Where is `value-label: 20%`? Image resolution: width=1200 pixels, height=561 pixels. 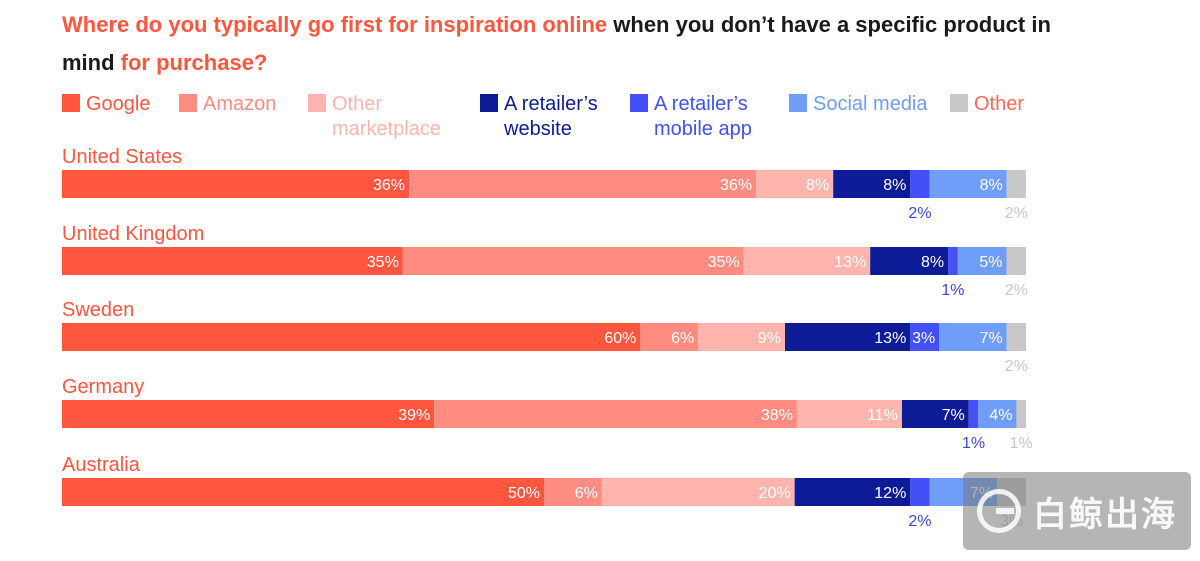 value-label: 20% is located at coordinates (775, 493).